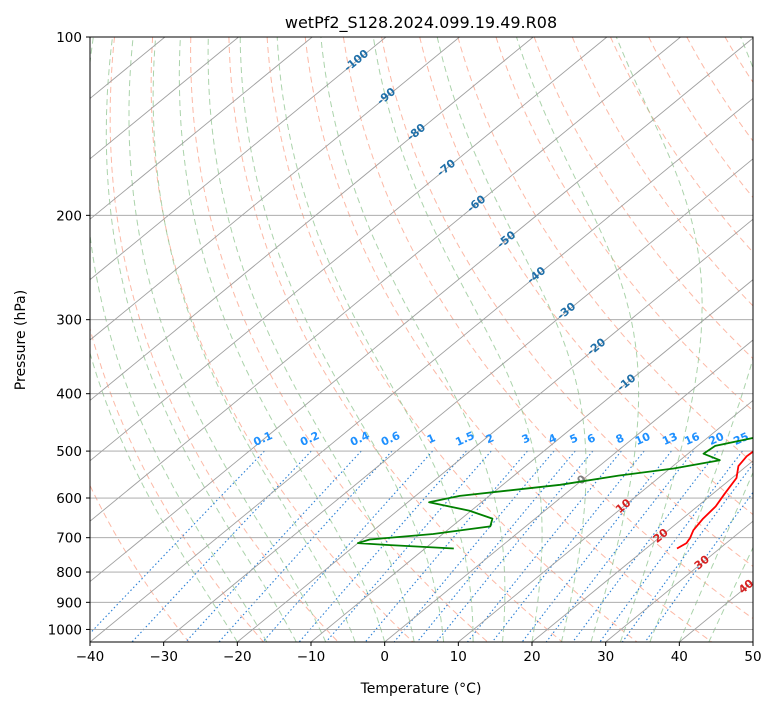 This screenshot has height=708, width=775. I want to click on mixing-ratio-label: 16, so click(692, 439).